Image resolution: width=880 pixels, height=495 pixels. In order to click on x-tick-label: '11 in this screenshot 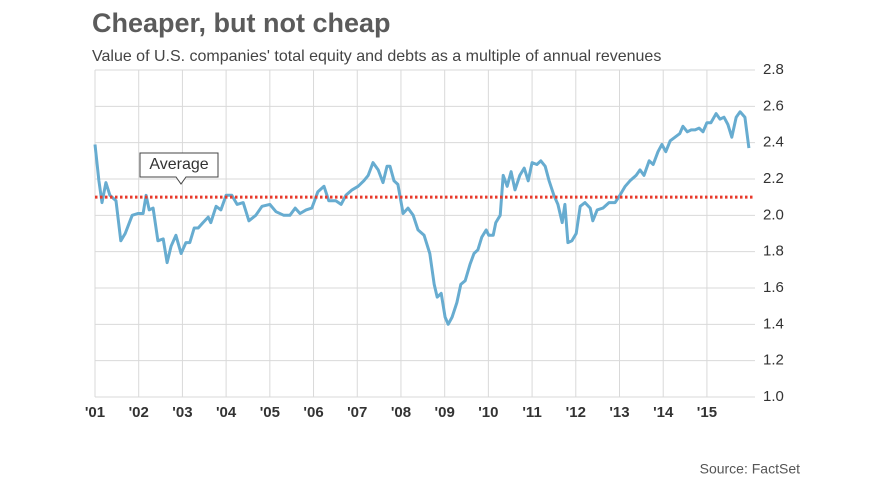, I will do `click(531, 412)`.